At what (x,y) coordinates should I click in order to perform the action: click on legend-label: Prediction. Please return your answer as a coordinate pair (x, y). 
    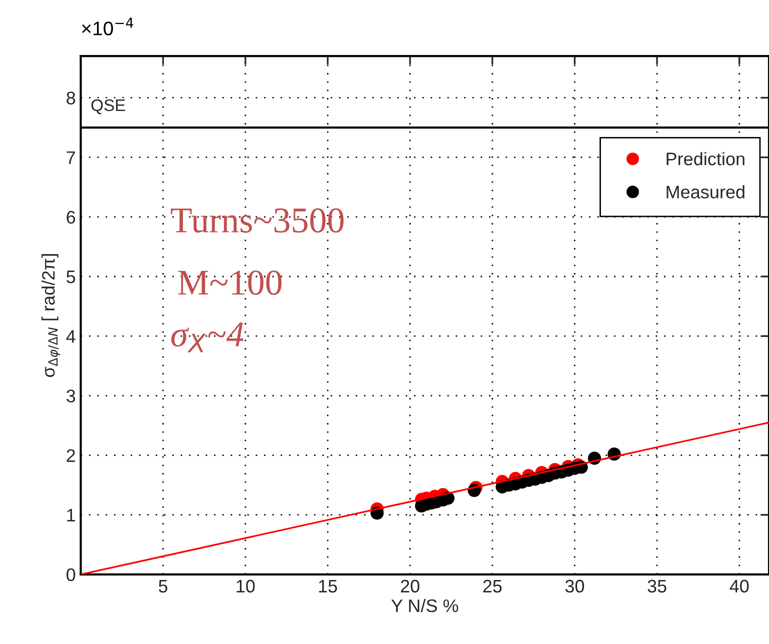
    Looking at the image, I should click on (705, 159).